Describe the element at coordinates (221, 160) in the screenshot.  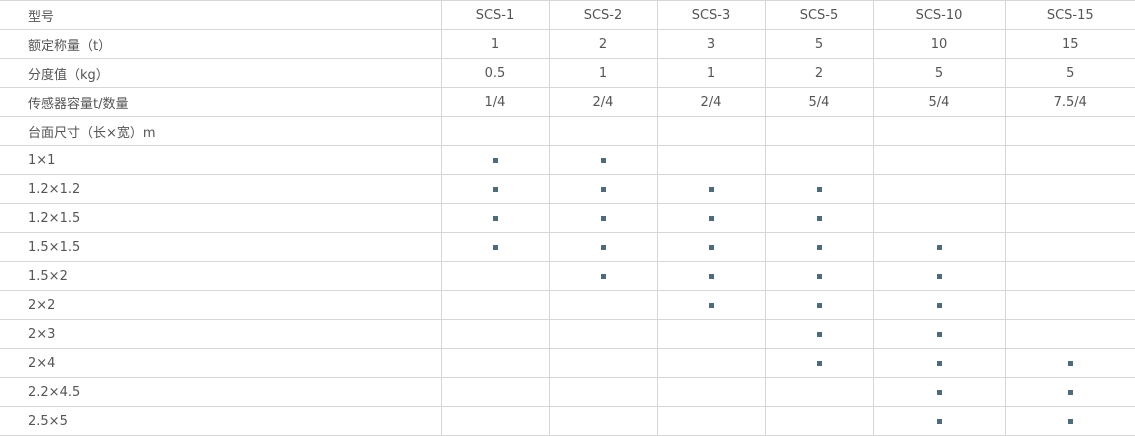
I see `size-label: 1×1` at that location.